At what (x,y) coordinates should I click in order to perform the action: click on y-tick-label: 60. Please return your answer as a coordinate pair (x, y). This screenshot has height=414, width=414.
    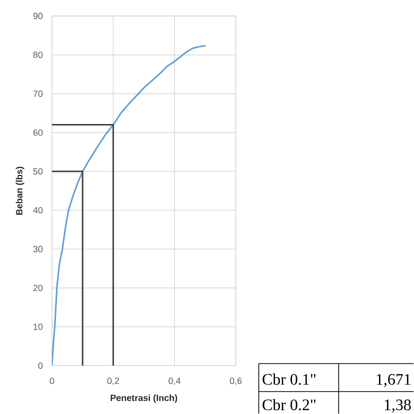
    Looking at the image, I should click on (38, 132).